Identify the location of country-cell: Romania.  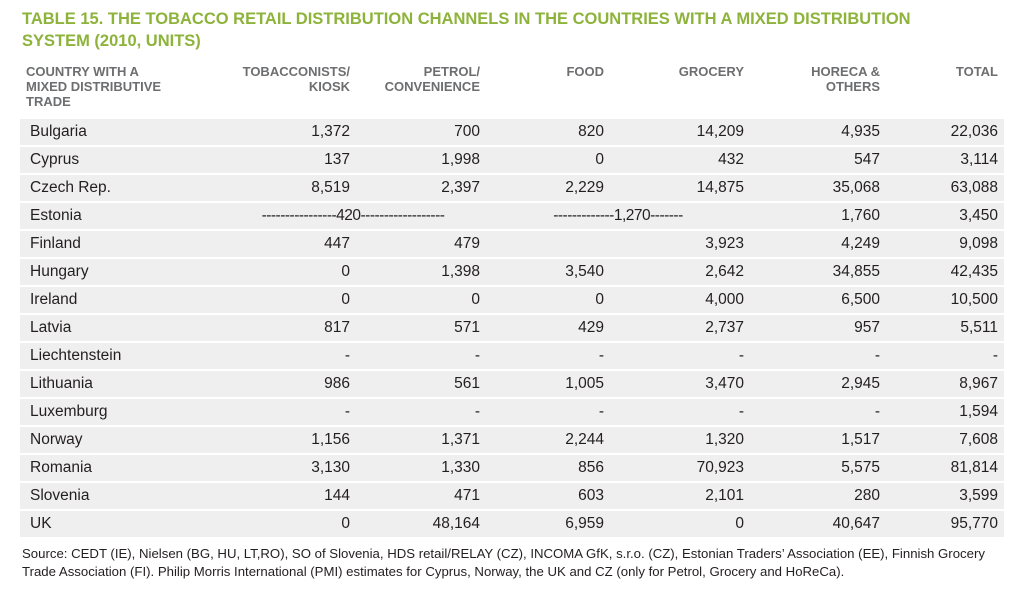
(120, 467).